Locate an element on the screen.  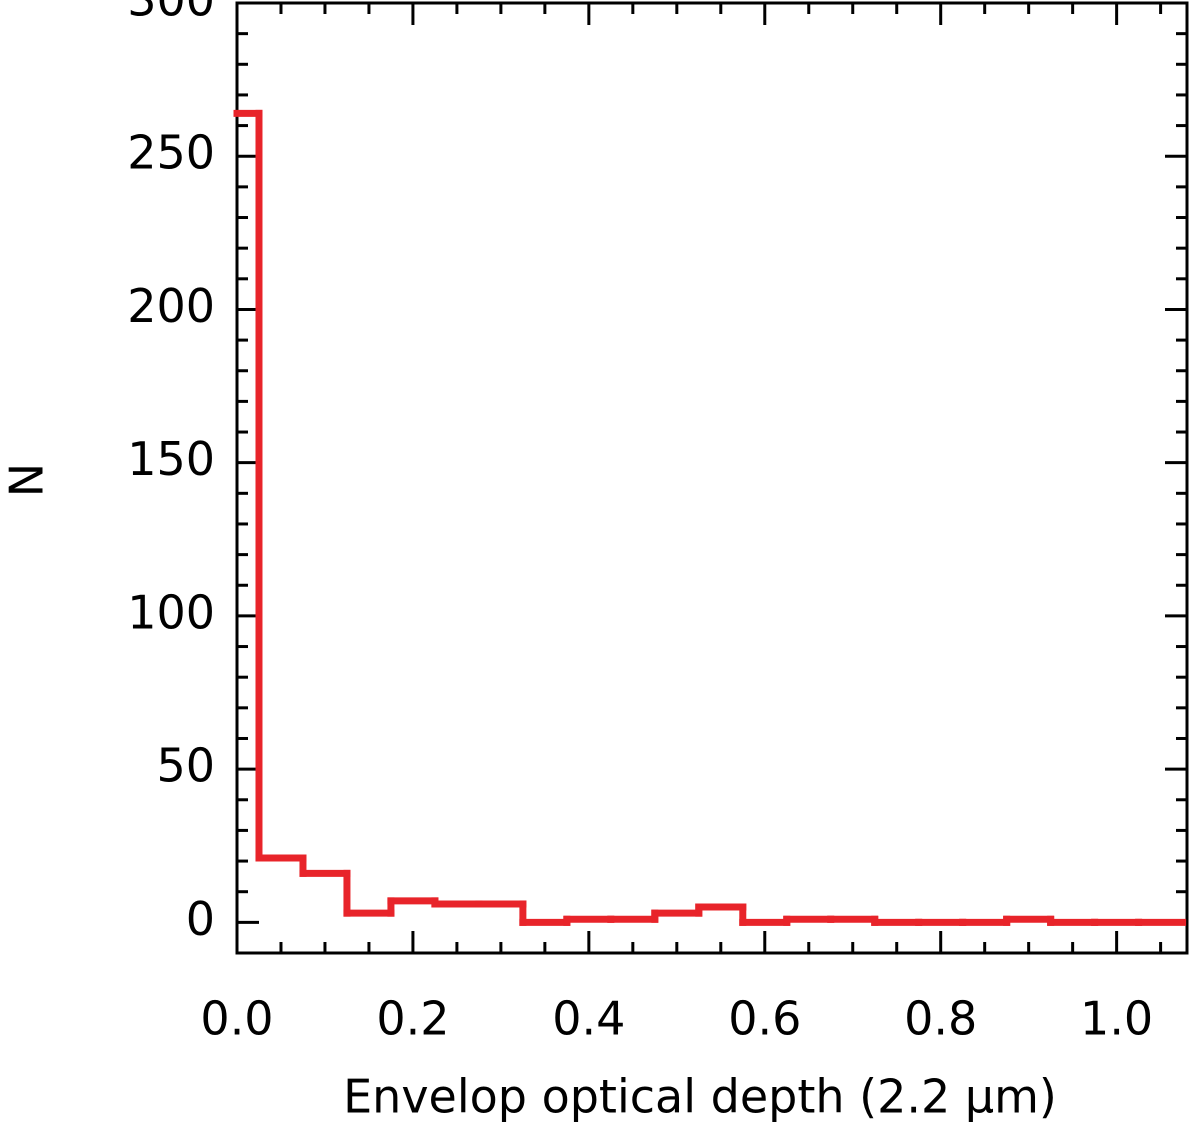
y-tick-label: 250 is located at coordinates (171, 153).